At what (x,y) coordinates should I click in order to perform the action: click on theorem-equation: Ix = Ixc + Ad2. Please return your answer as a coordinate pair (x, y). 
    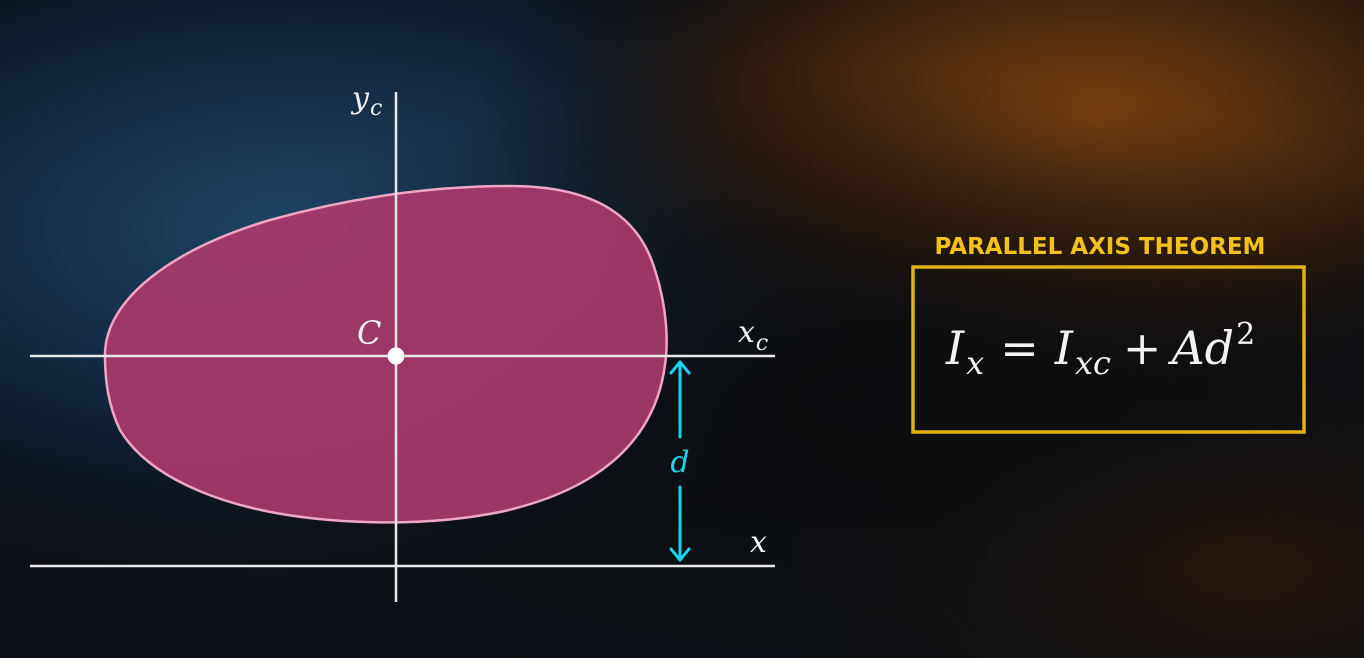
    Looking at the image, I should click on (1100, 349).